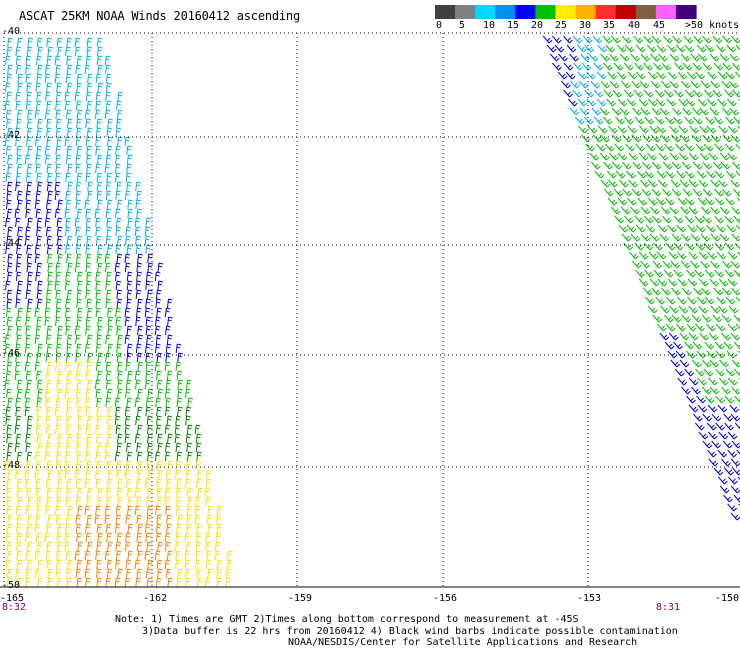  What do you see at coordinates (589, 598) in the screenshot?
I see `lon-label: -153` at bounding box center [589, 598].